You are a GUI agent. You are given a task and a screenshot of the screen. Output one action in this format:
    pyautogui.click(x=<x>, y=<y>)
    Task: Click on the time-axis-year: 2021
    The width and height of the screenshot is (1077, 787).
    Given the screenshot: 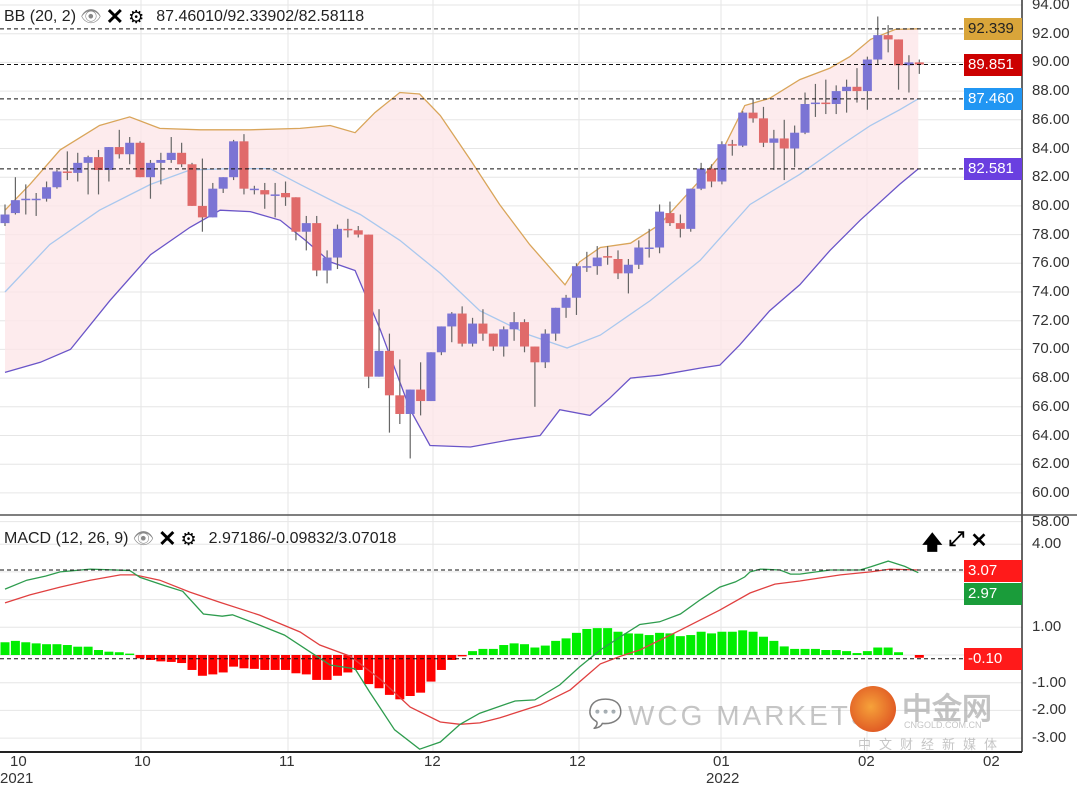 What is the action you would take?
    pyautogui.click(x=17, y=778)
    